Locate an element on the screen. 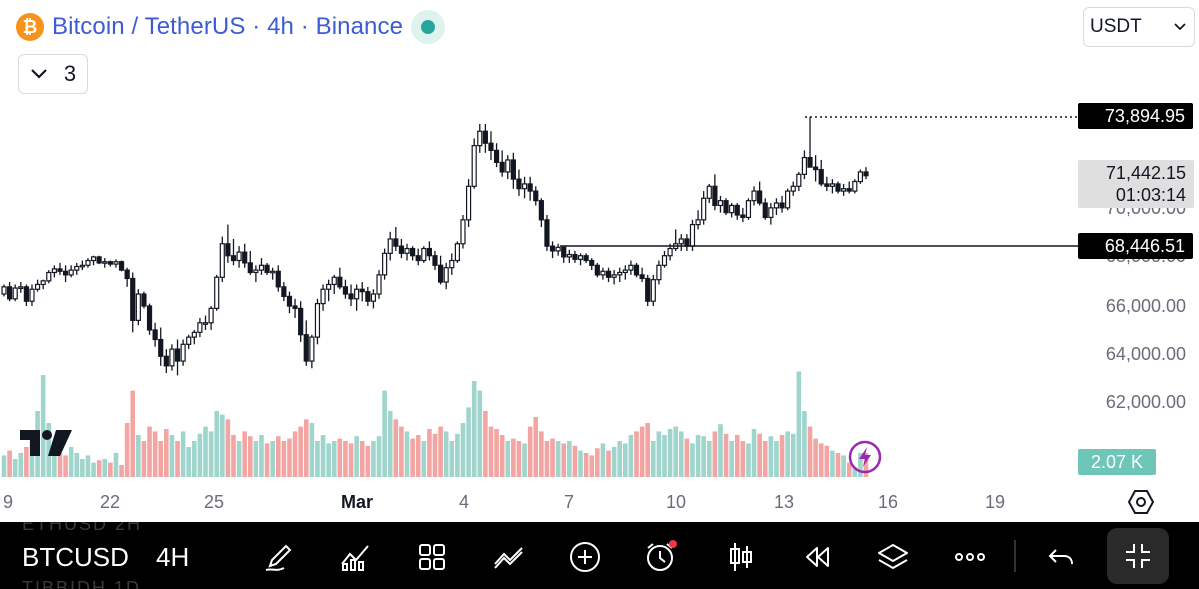  layout-grid-icon is located at coordinates (432, 557).